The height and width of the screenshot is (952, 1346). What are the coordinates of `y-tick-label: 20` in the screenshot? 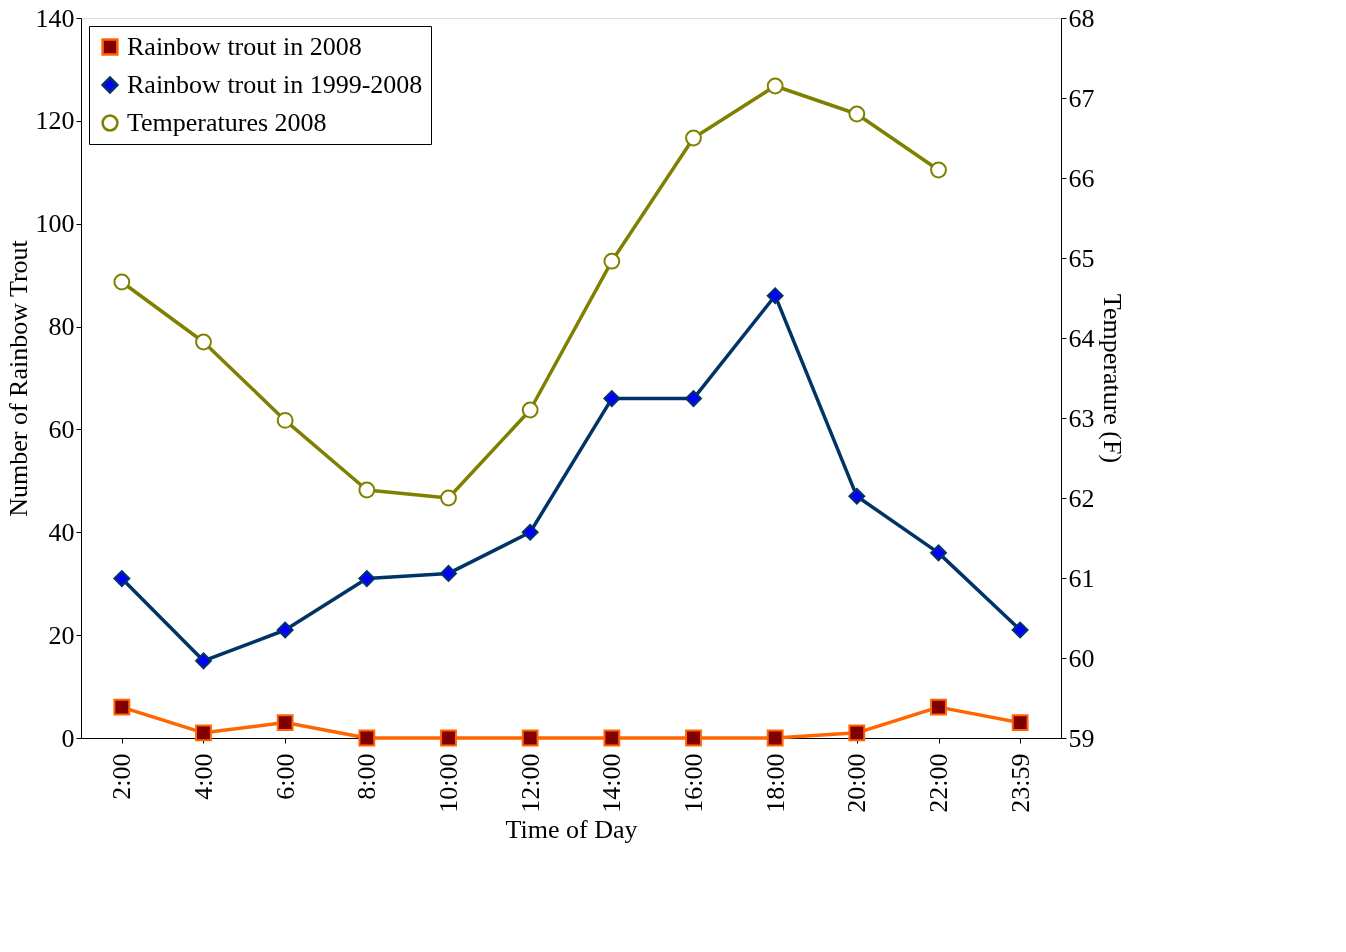 It's located at (61, 635).